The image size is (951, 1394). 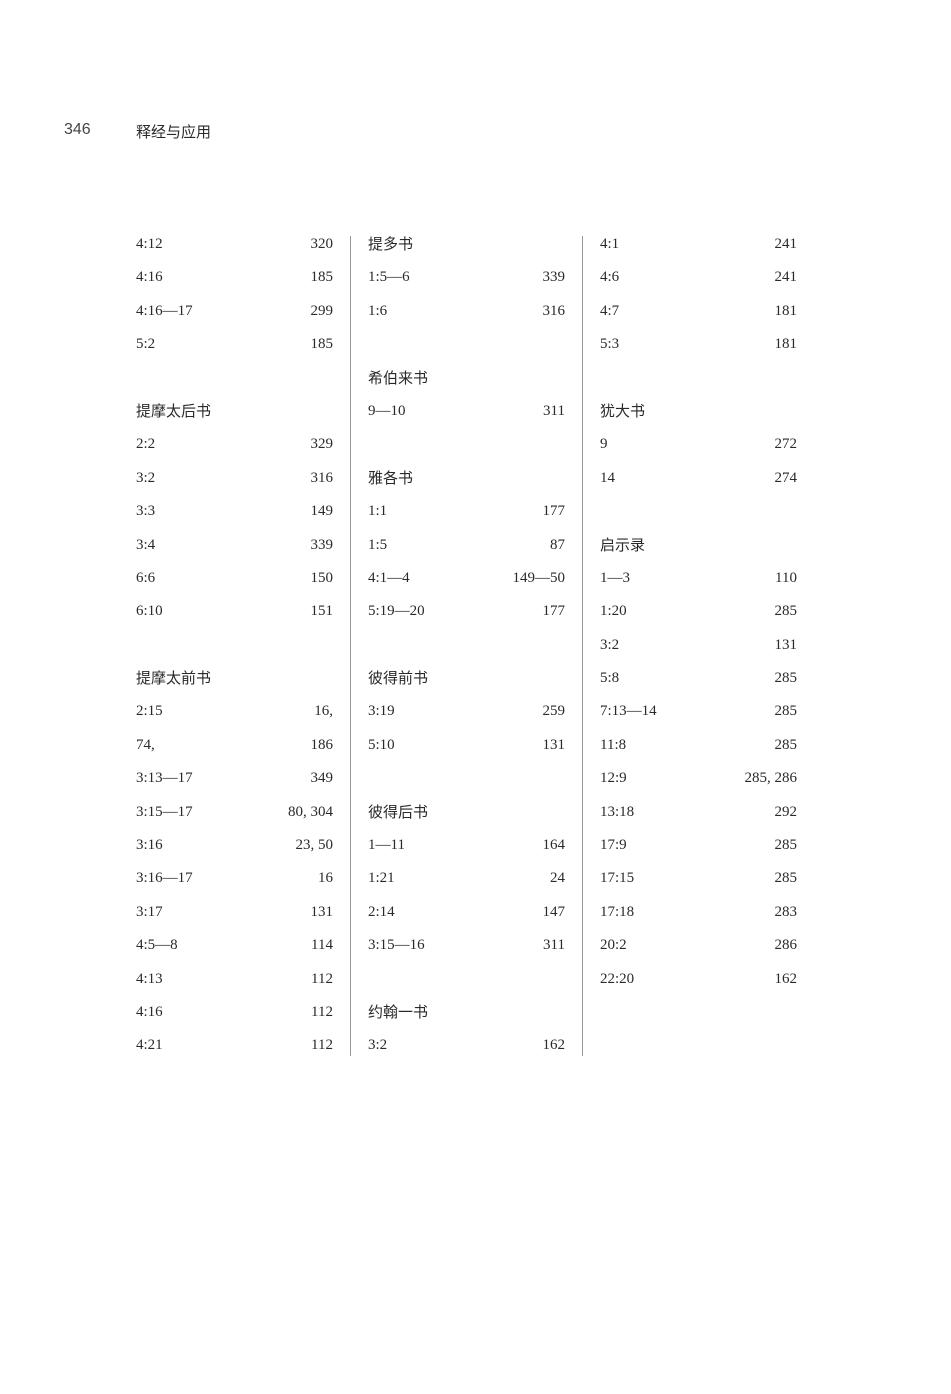 What do you see at coordinates (786, 244) in the screenshot?
I see `page-reference: 241` at bounding box center [786, 244].